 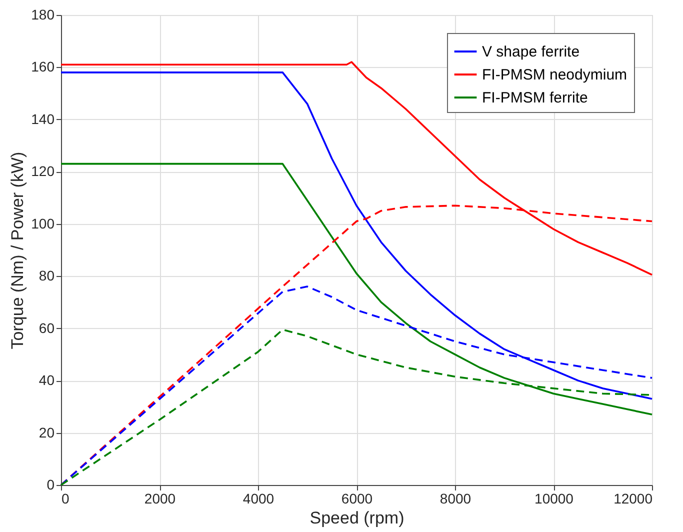 What do you see at coordinates (18, 251) in the screenshot?
I see `y-axis-title: Torque (Nm) / Power (kW)` at bounding box center [18, 251].